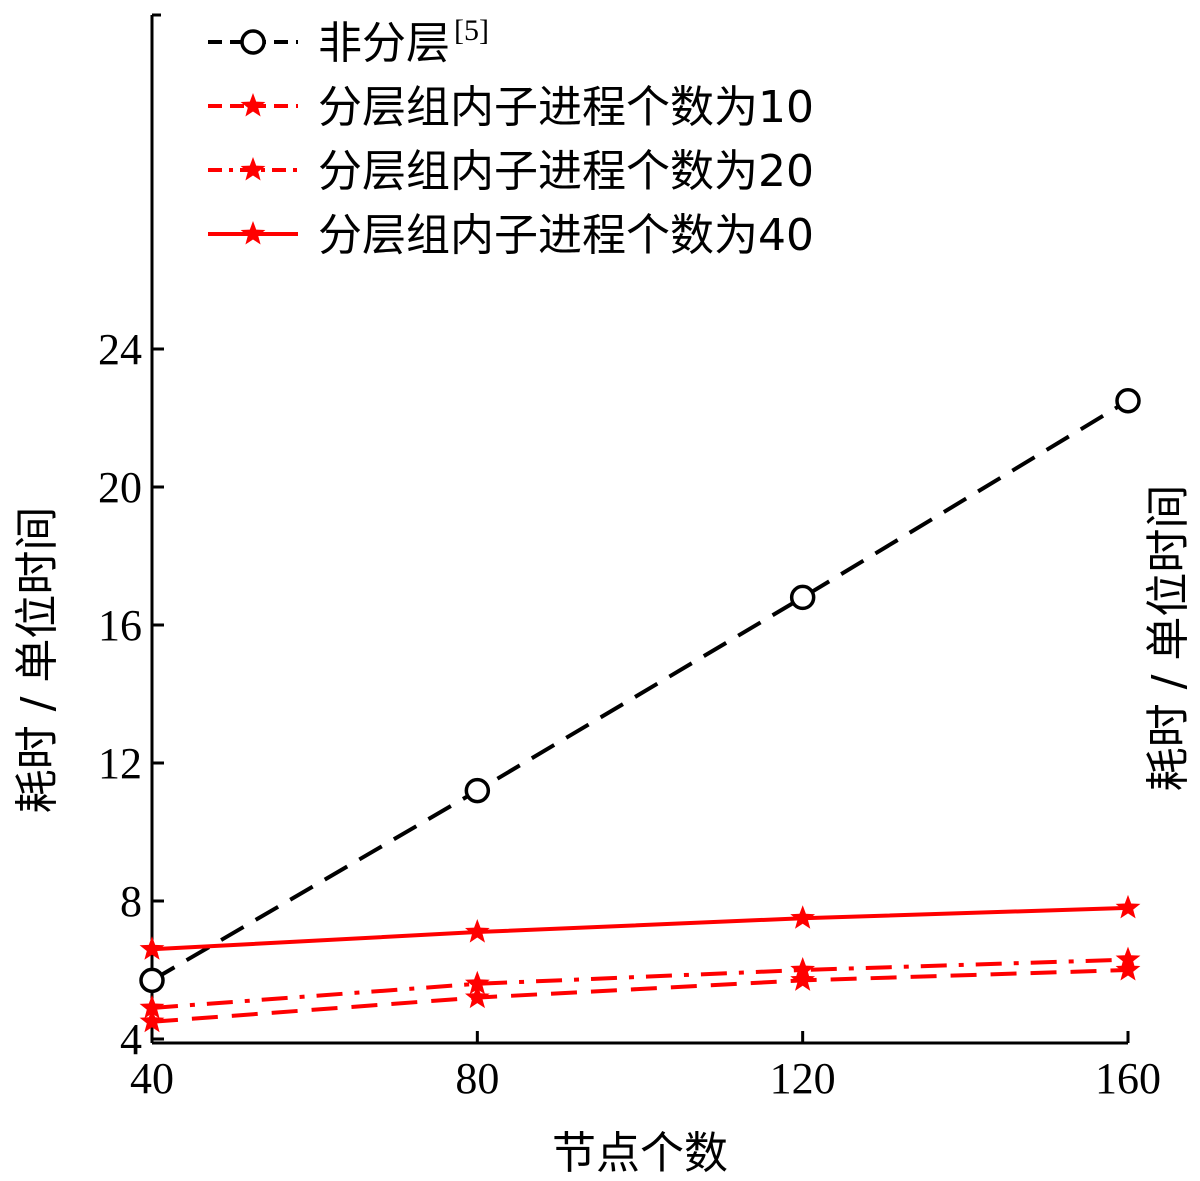  What do you see at coordinates (120, 763) in the screenshot?
I see `y-tick-label: 12` at bounding box center [120, 763].